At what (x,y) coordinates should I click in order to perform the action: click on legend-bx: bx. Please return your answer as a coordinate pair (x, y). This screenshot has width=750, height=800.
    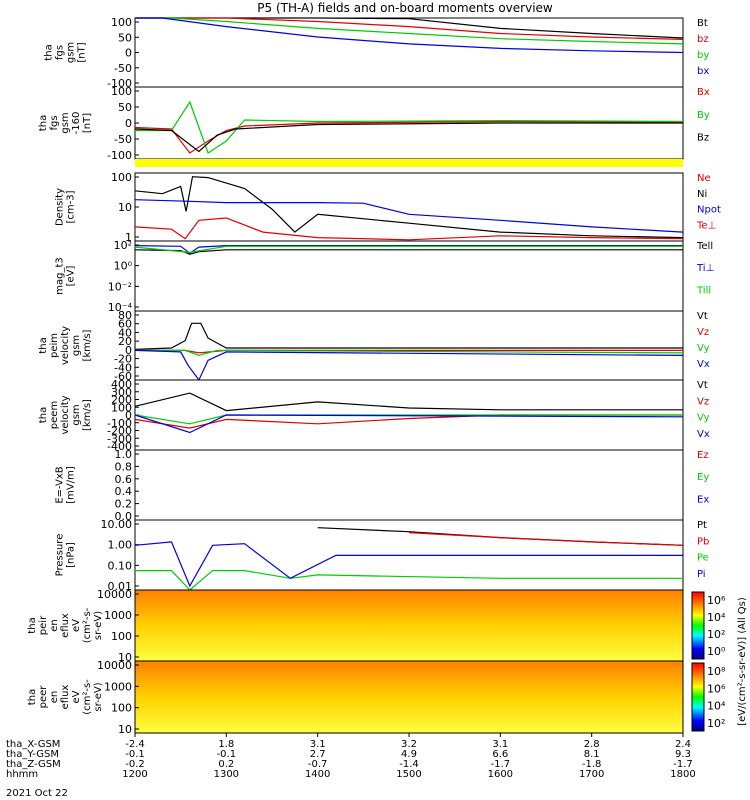
    Looking at the image, I should click on (703, 71).